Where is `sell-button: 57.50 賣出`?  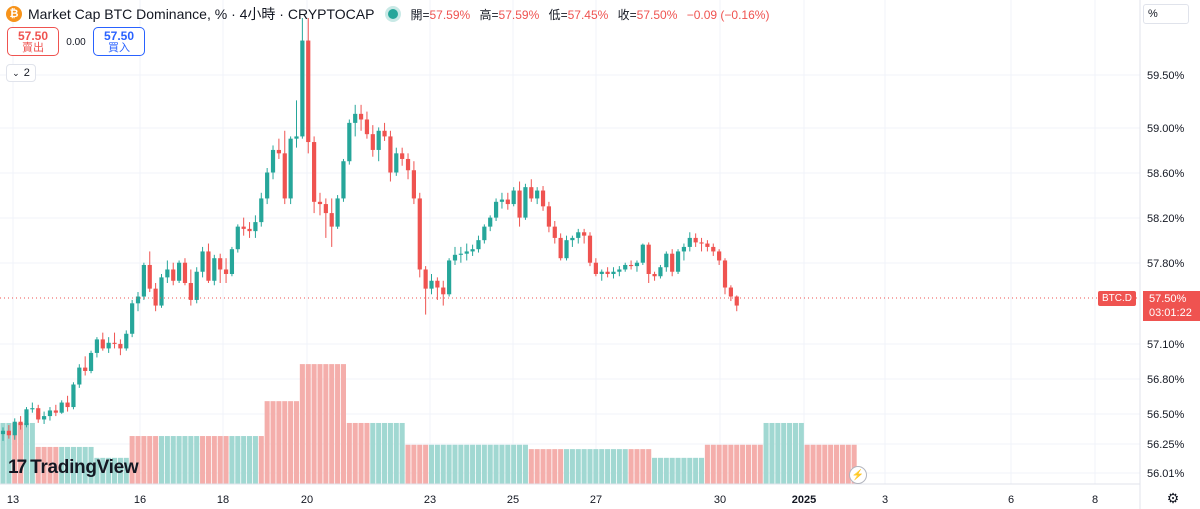
sell-button: 57.50 賣出 is located at coordinates (33, 41).